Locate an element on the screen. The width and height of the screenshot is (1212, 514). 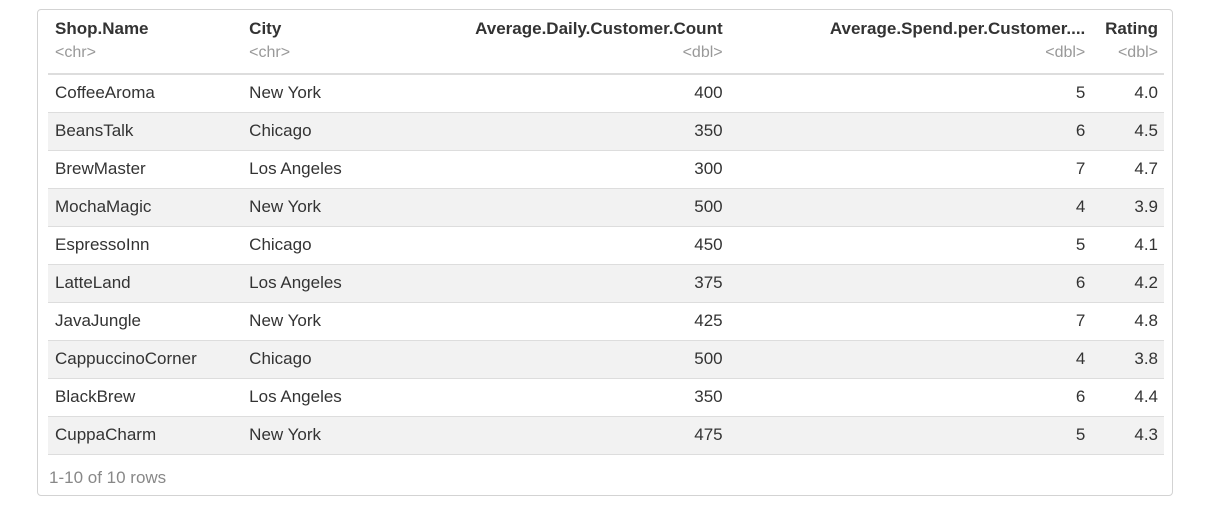
row-count-info: 1-10 of 10 rows is located at coordinates (108, 477).